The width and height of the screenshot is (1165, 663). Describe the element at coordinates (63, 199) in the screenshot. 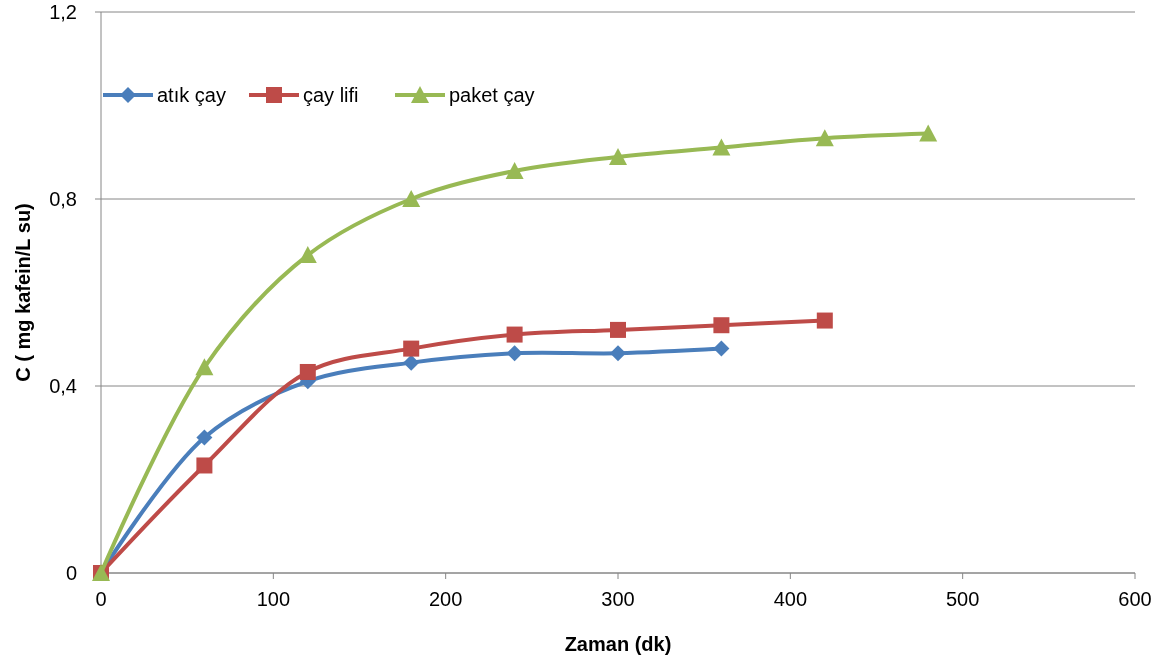

I see `y-tick-label: 0,8` at that location.